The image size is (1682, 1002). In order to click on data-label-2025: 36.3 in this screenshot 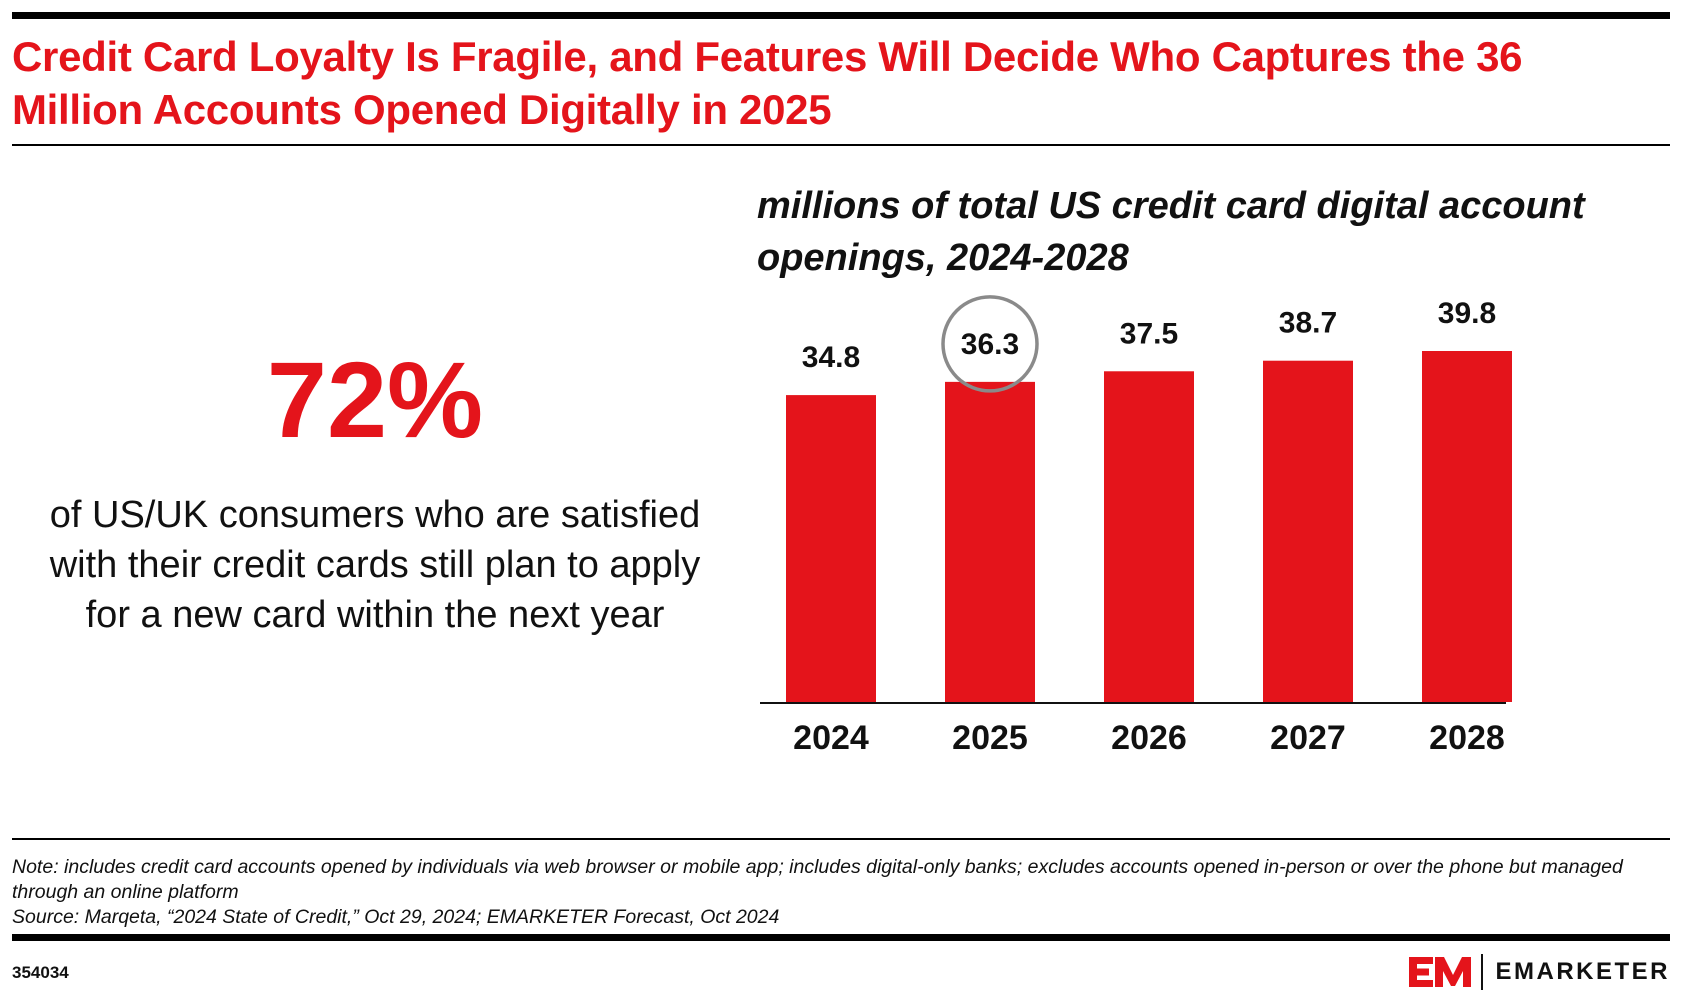, I will do `click(990, 344)`.